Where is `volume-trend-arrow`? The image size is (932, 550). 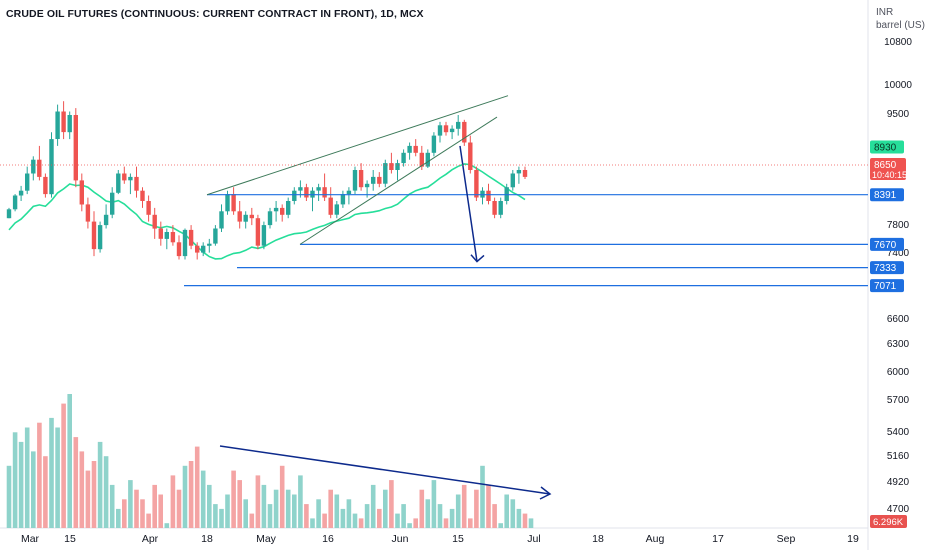
volume-trend-arrow is located at coordinates (385, 470).